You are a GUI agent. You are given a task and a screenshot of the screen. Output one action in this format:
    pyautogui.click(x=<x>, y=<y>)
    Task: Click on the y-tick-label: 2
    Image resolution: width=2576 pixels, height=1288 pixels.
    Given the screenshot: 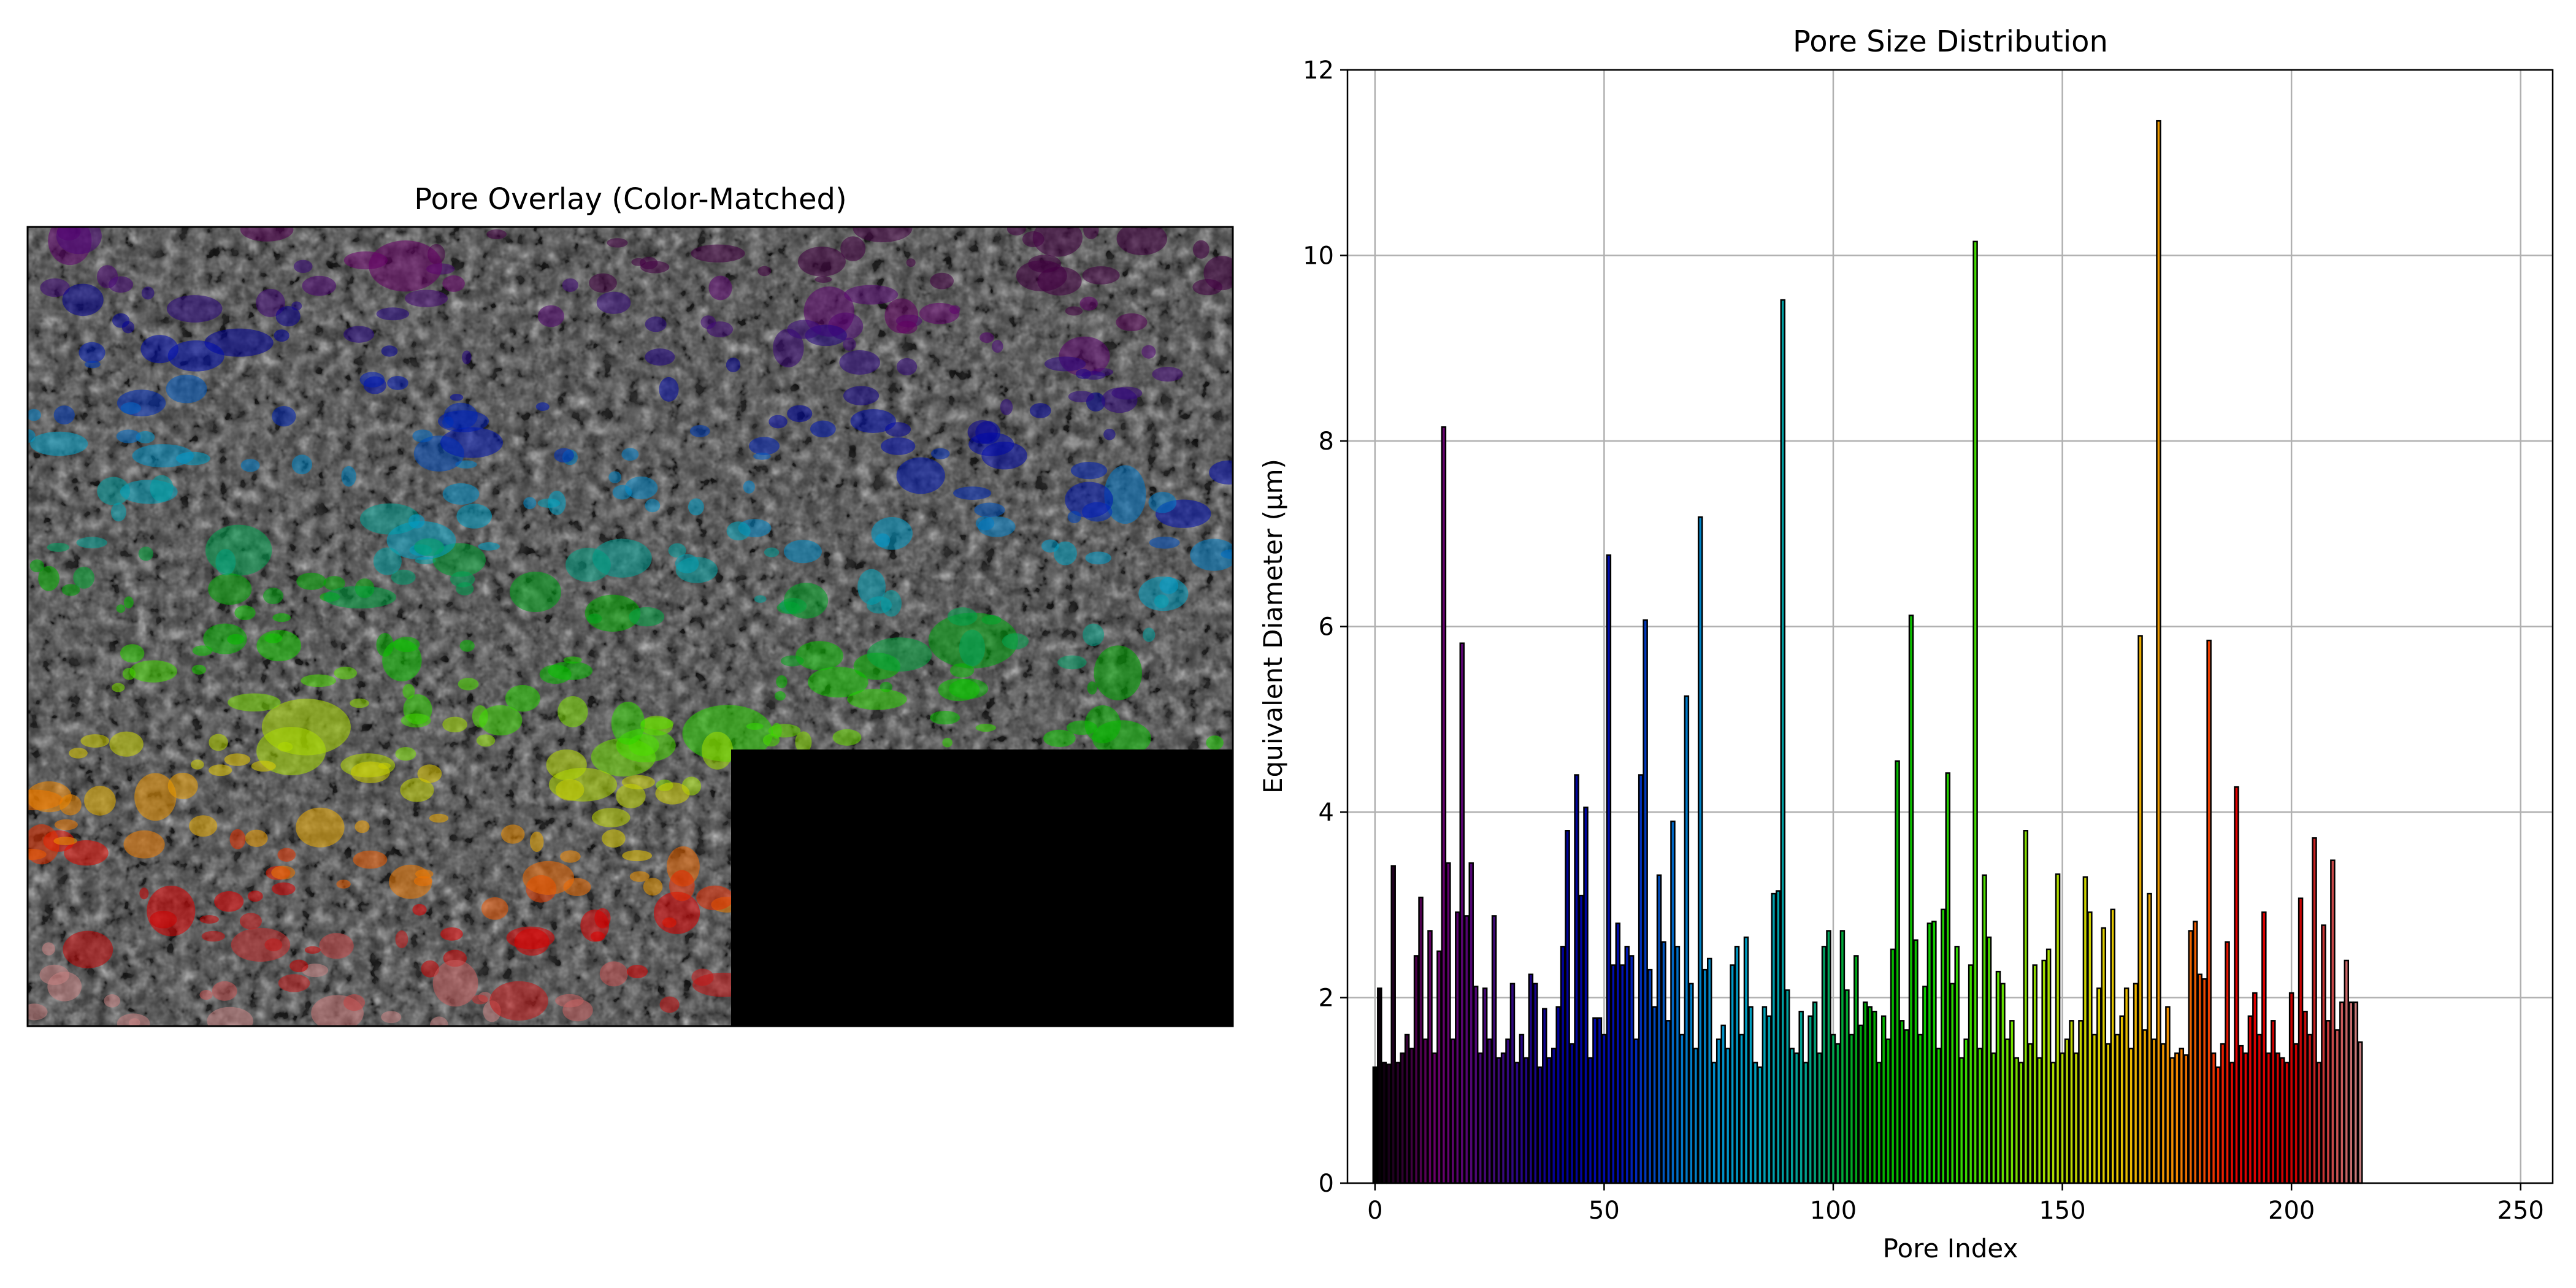 What is the action you would take?
    pyautogui.click(x=1326, y=998)
    